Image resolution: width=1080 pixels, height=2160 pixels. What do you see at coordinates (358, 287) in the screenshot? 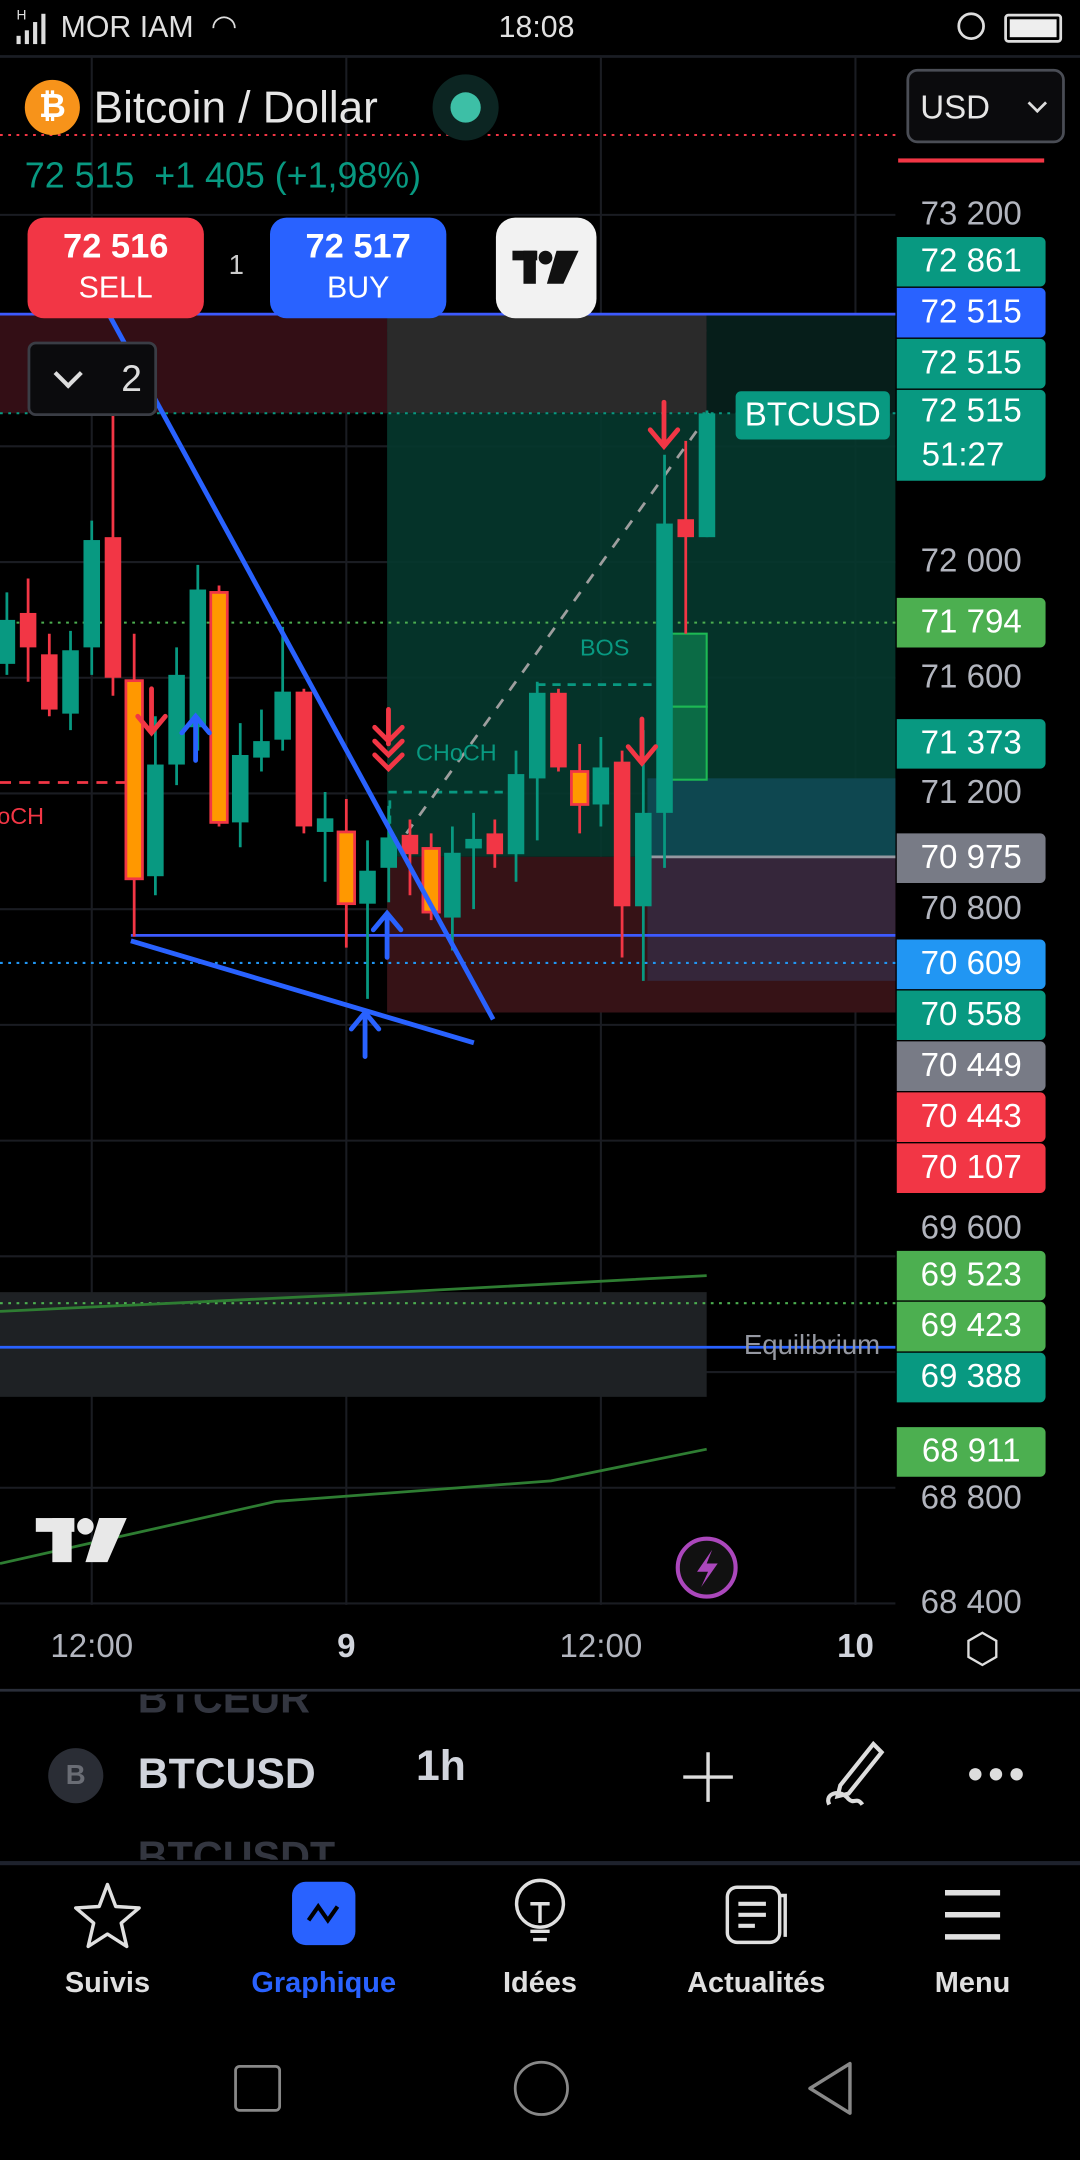
I see `buy-label: BUY` at bounding box center [358, 287].